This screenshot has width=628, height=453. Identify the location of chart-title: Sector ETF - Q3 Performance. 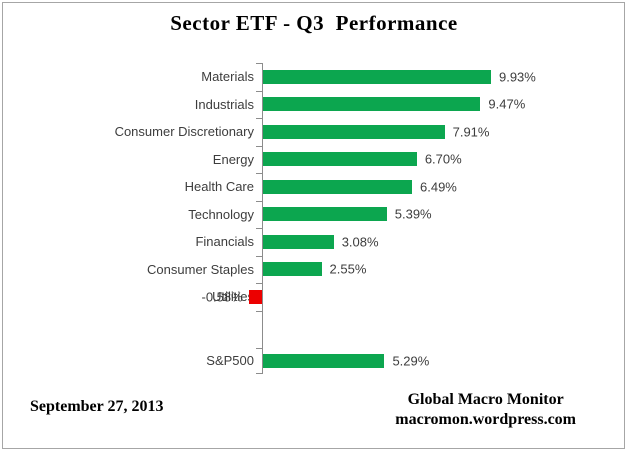
(314, 23).